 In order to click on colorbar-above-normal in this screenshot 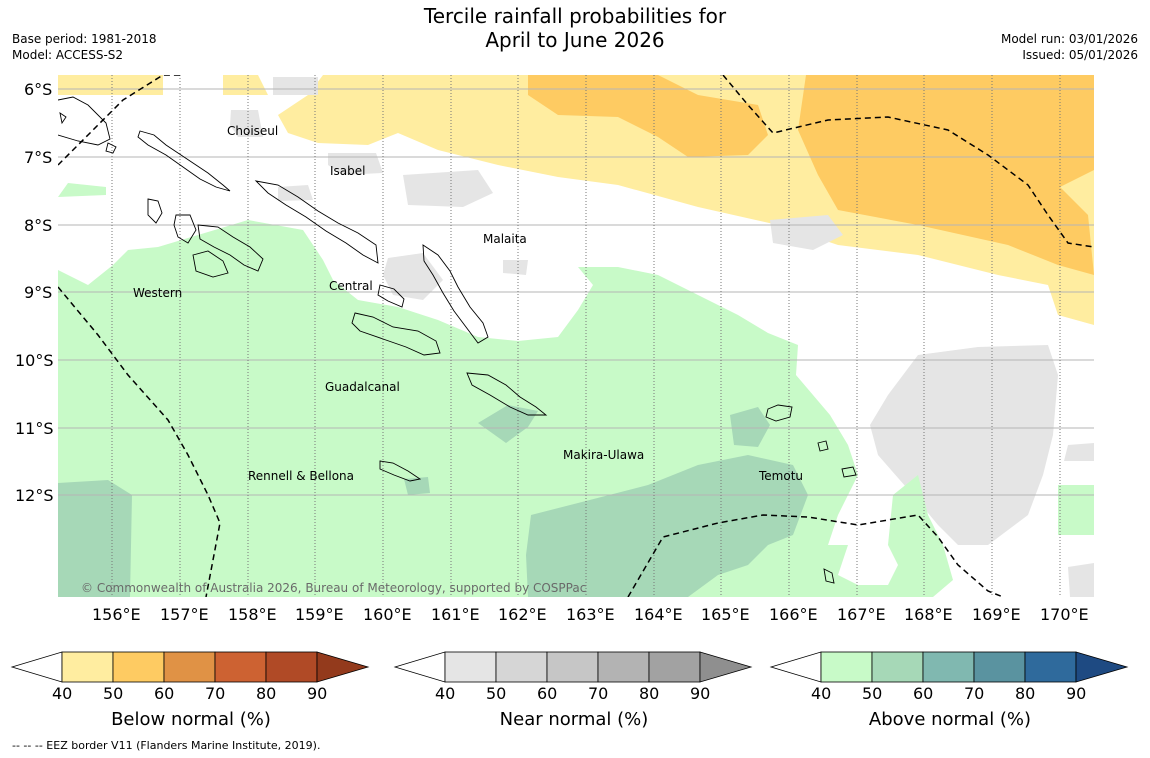, I will do `click(949, 667)`.